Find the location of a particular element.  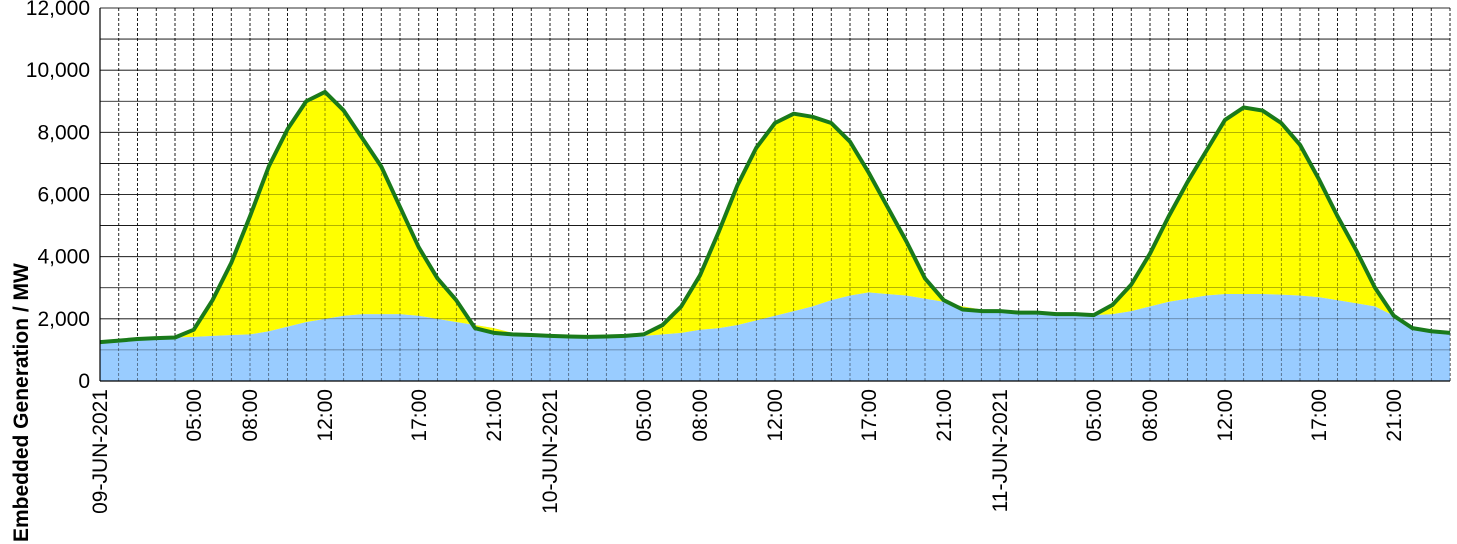

x-tick-label: 11-JUN-2021 is located at coordinates (1000, 450).